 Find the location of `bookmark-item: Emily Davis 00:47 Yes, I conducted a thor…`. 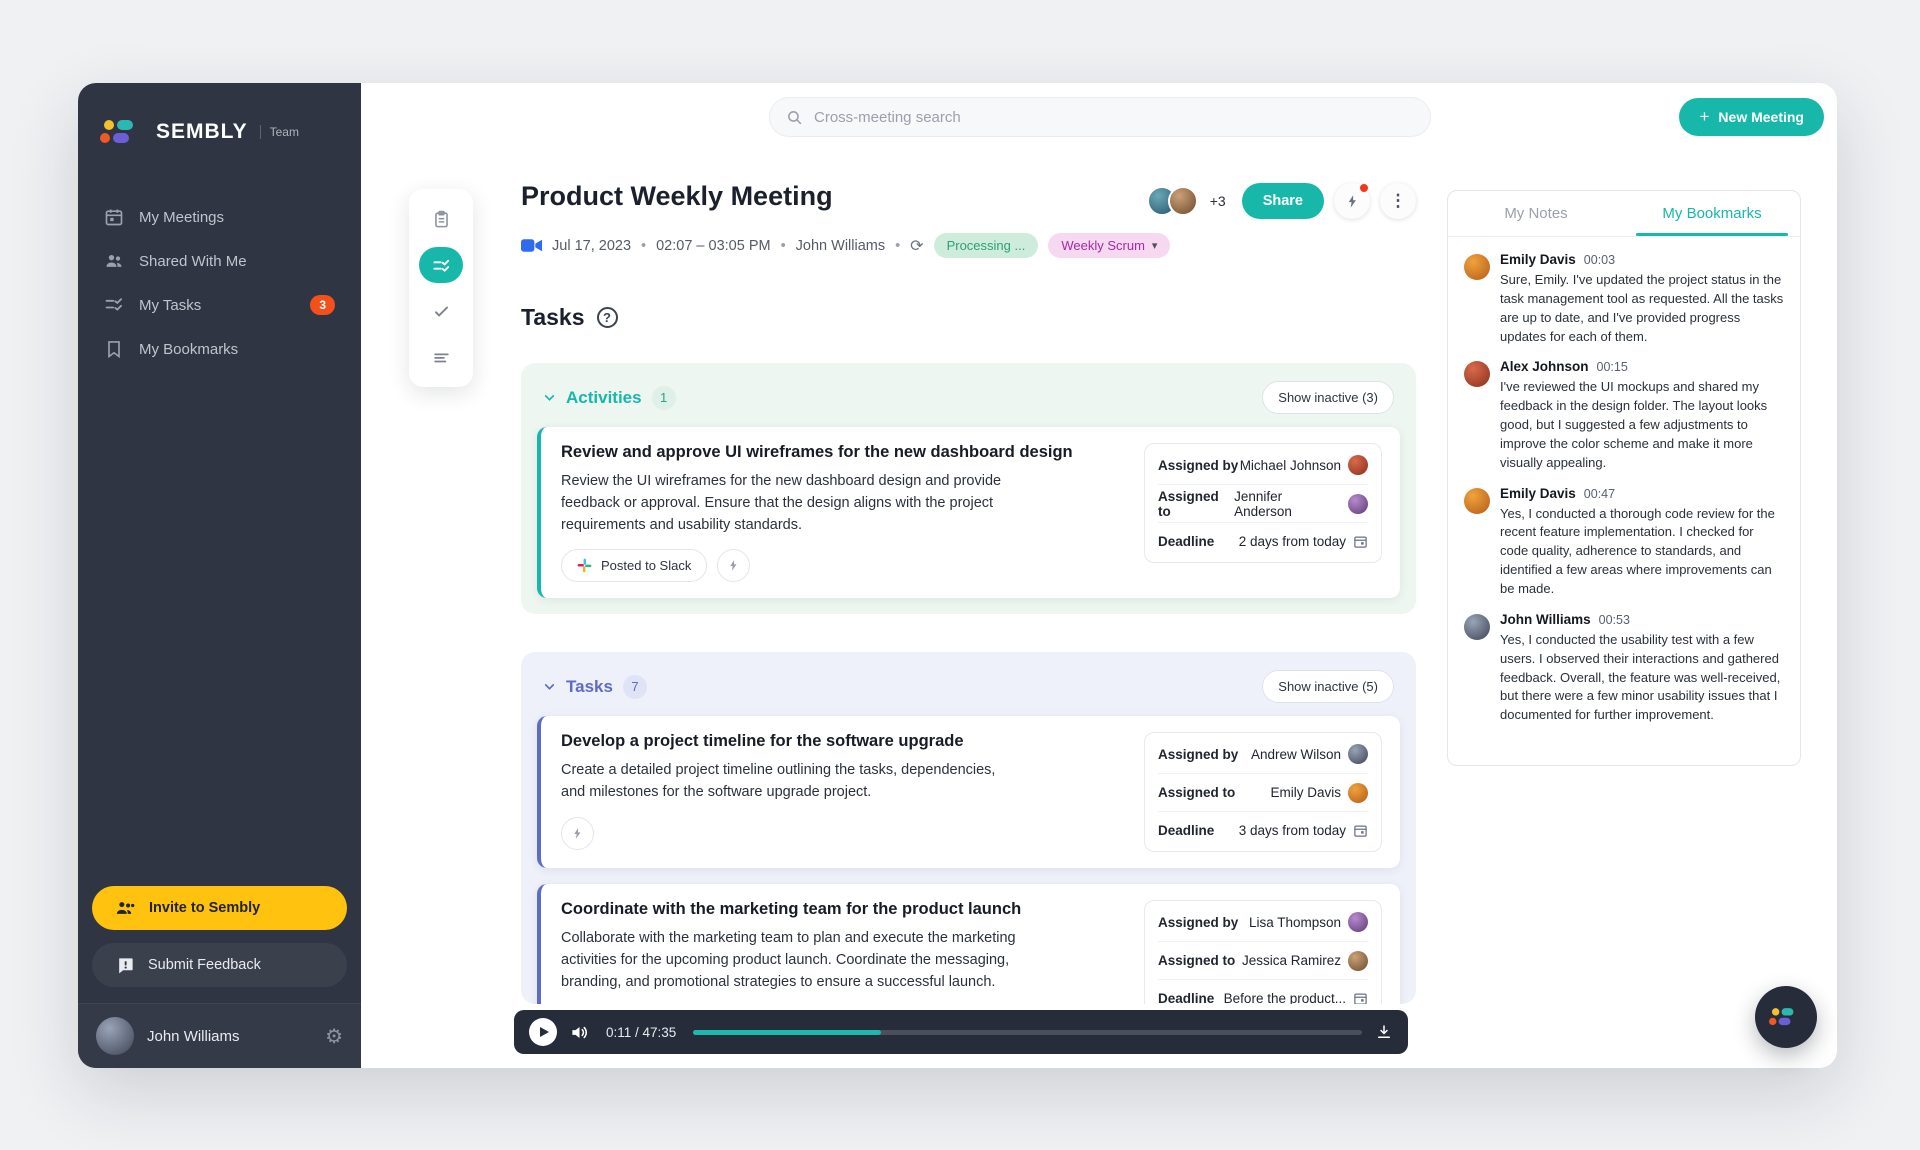

bookmark-item: Emily Davis 00:47 Yes, I conducted a thor… is located at coordinates (1624, 542).